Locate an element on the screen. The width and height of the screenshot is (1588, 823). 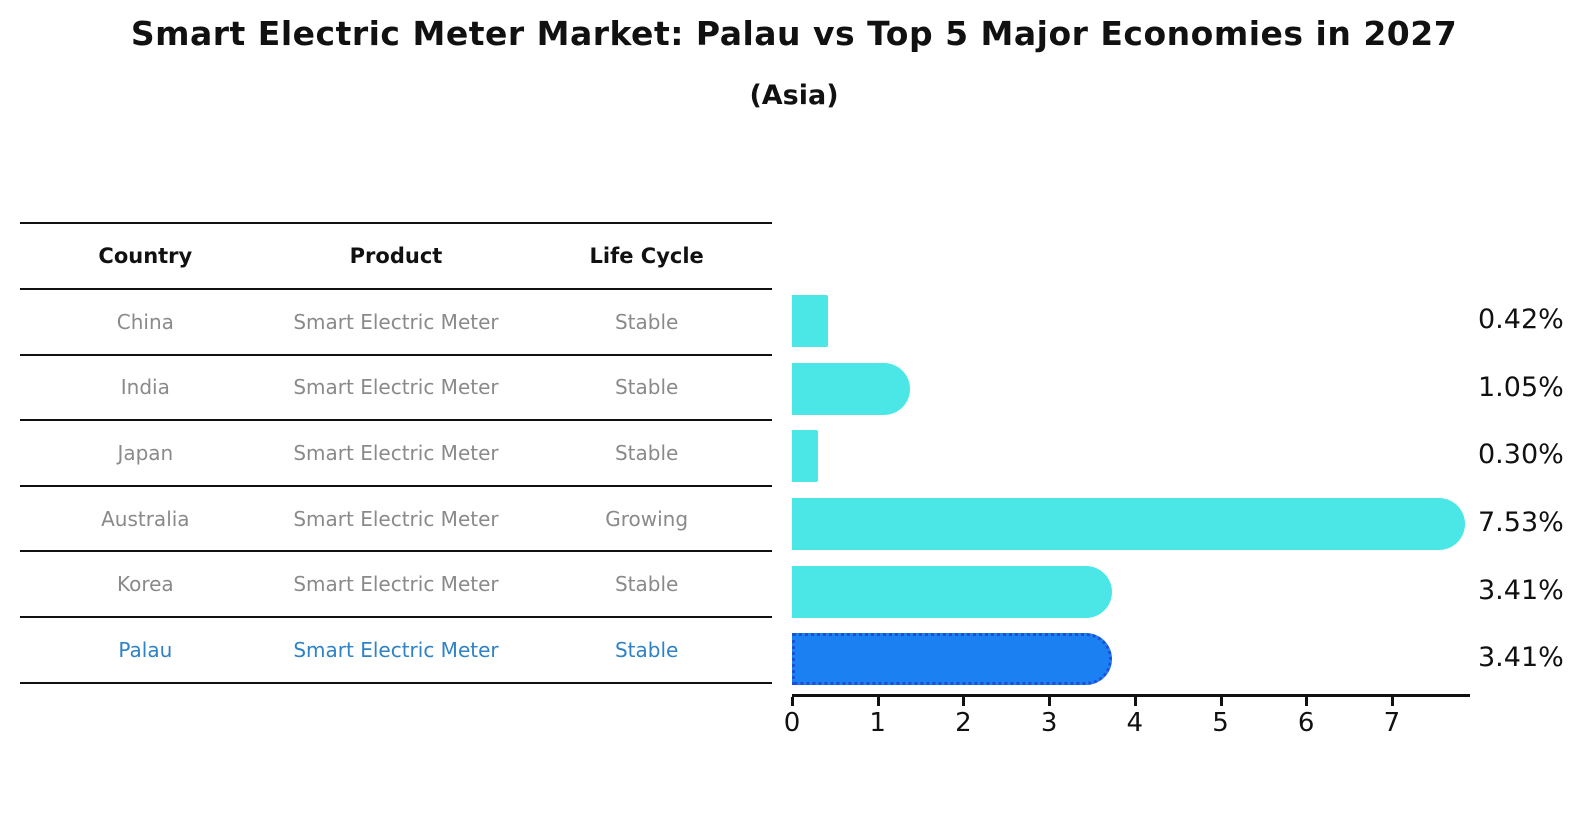
country-cell: China is located at coordinates (145, 321).